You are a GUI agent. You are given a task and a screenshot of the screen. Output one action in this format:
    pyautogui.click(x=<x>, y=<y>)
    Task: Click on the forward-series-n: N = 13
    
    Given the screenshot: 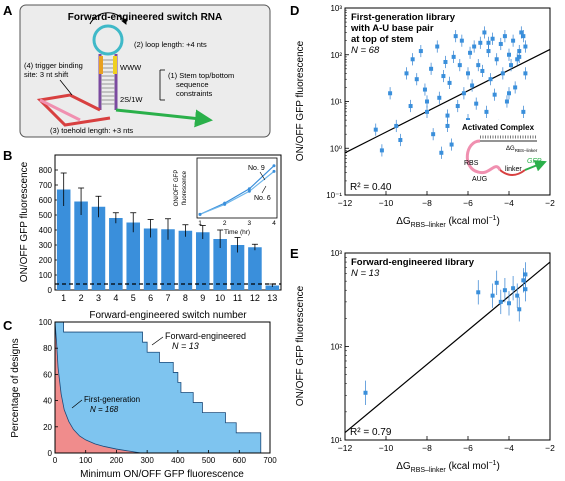 What is the action you would take?
    pyautogui.click(x=185, y=346)
    